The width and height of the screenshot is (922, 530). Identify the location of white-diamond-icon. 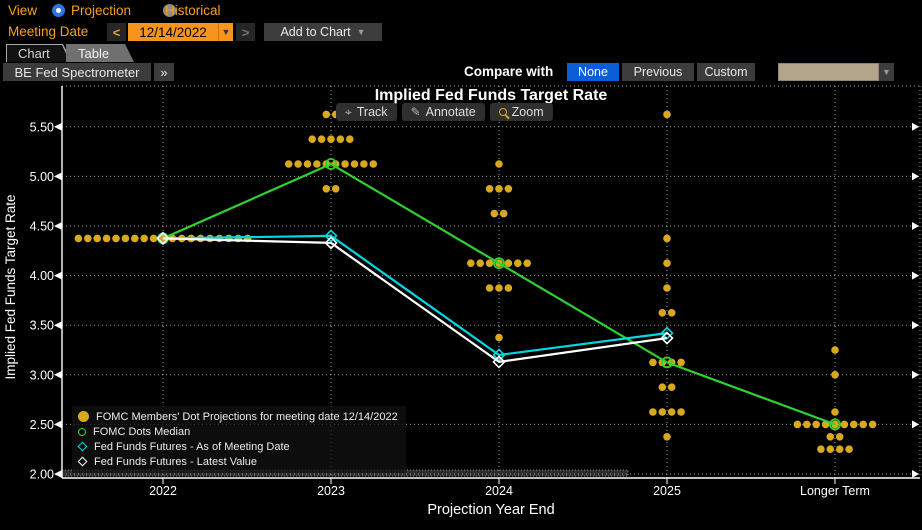
(82, 461).